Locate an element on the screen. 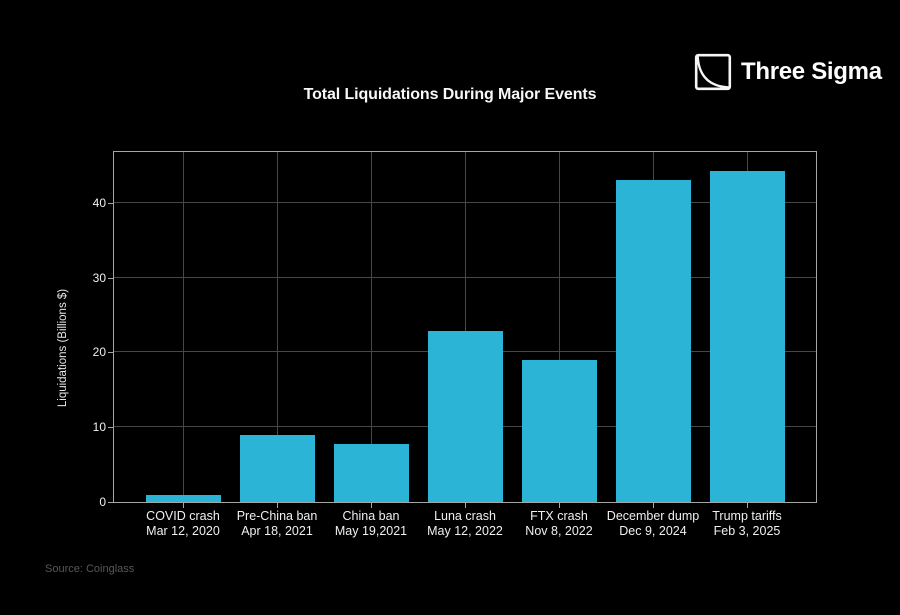 The width and height of the screenshot is (900, 615). x-label-date: May 19,2021 is located at coordinates (371, 531).